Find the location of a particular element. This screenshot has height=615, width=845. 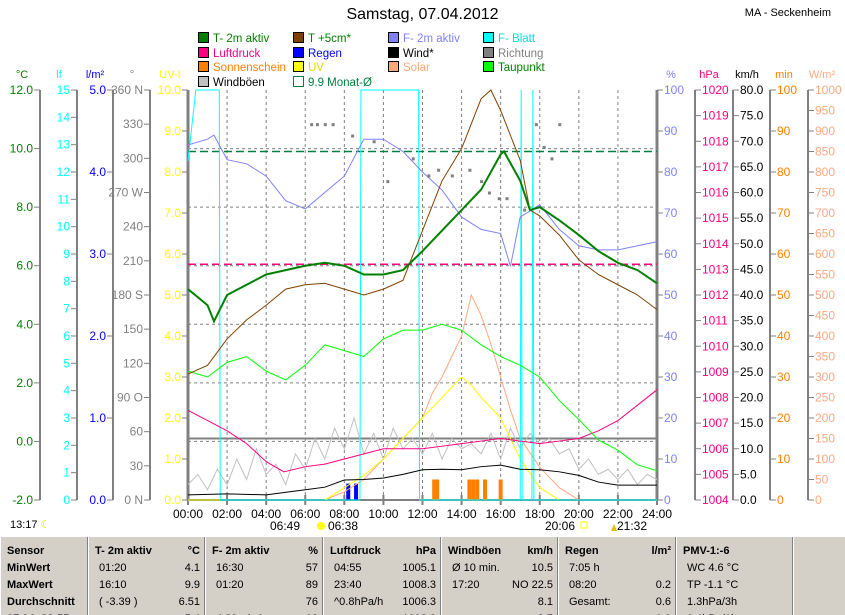

table-cell: 4.39 g/m³ is located at coordinates (239, 614).